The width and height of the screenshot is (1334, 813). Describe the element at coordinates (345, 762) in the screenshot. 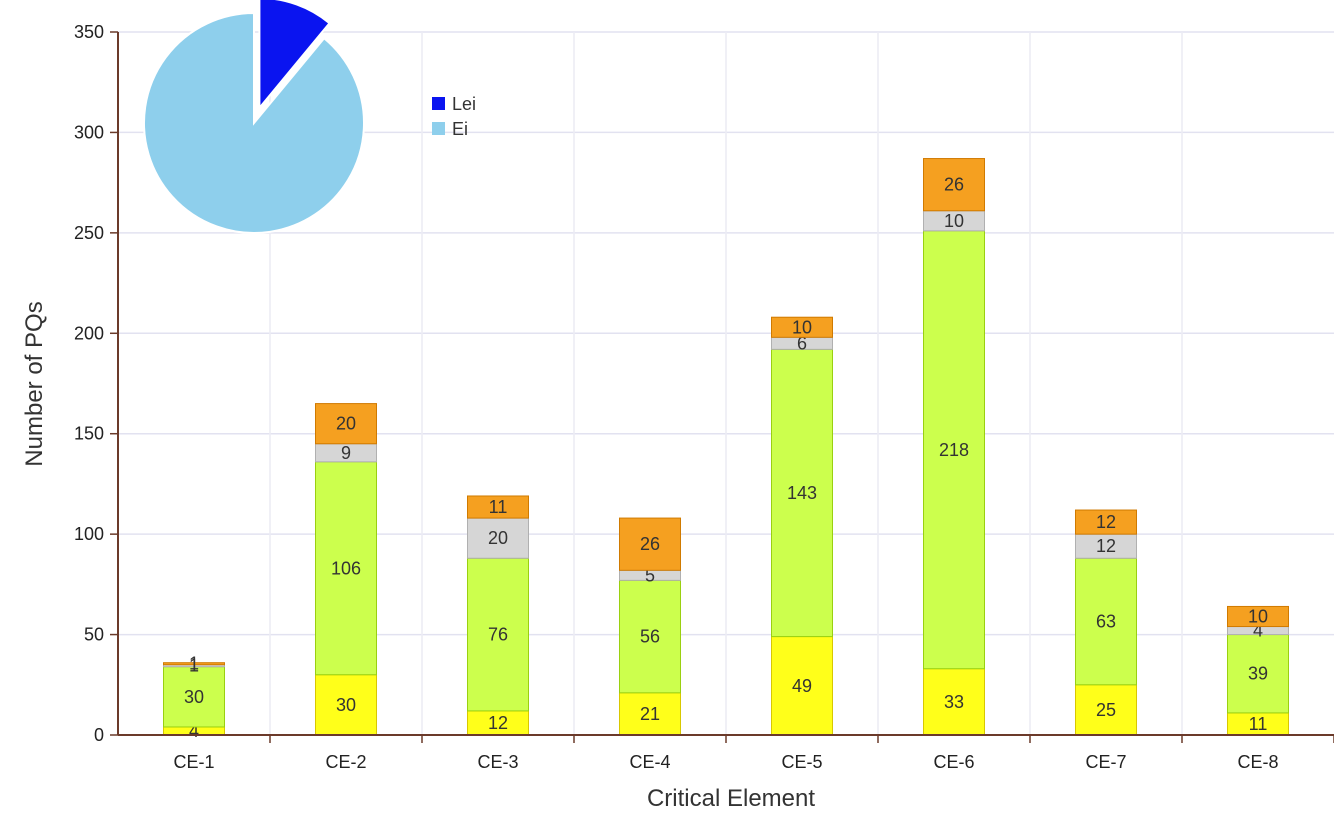

I see `x-tick-label: CE-2` at that location.